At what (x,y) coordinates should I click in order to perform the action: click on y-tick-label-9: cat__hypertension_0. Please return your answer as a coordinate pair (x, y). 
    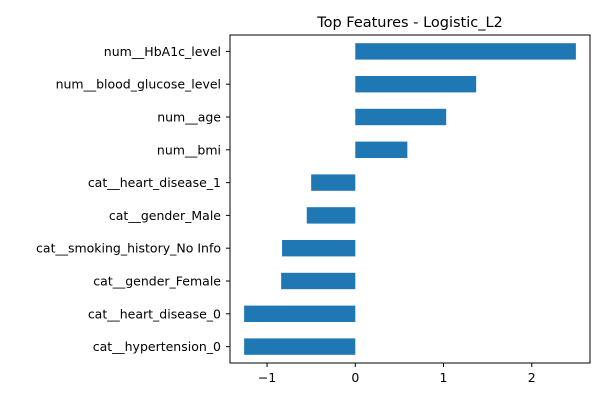
    Looking at the image, I should click on (157, 346).